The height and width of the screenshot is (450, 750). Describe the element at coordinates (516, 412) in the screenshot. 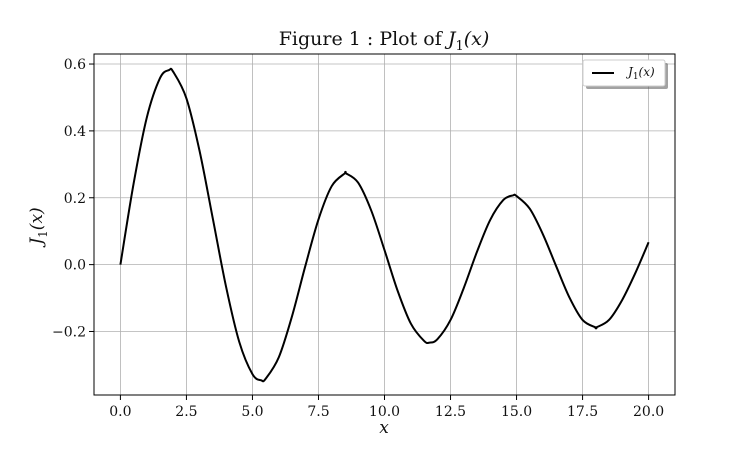

I see `x-tick-label: 15.0` at that location.